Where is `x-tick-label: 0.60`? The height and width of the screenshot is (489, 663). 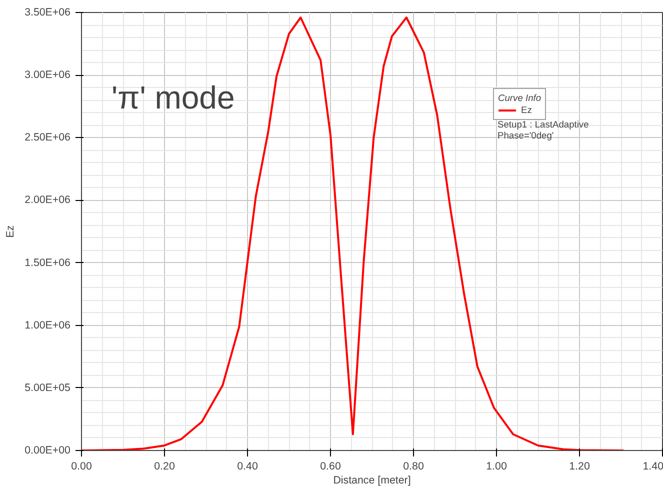
x-tick-label: 0.60 is located at coordinates (330, 466).